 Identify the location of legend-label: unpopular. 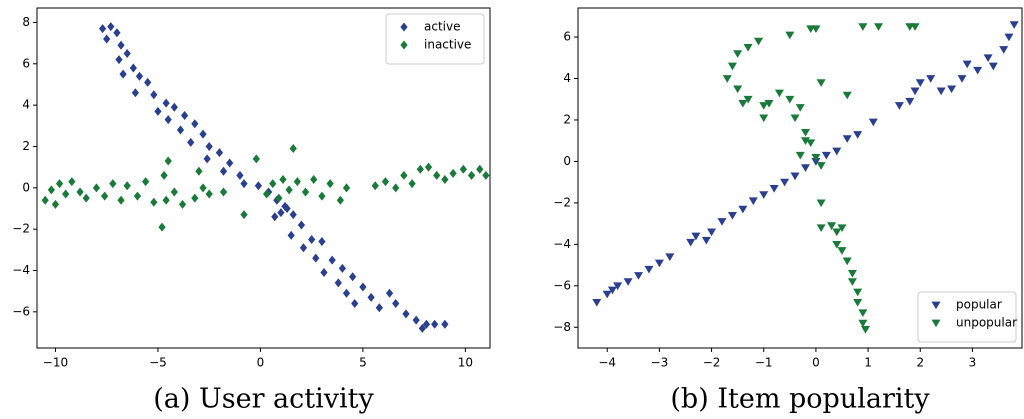
(986, 323).